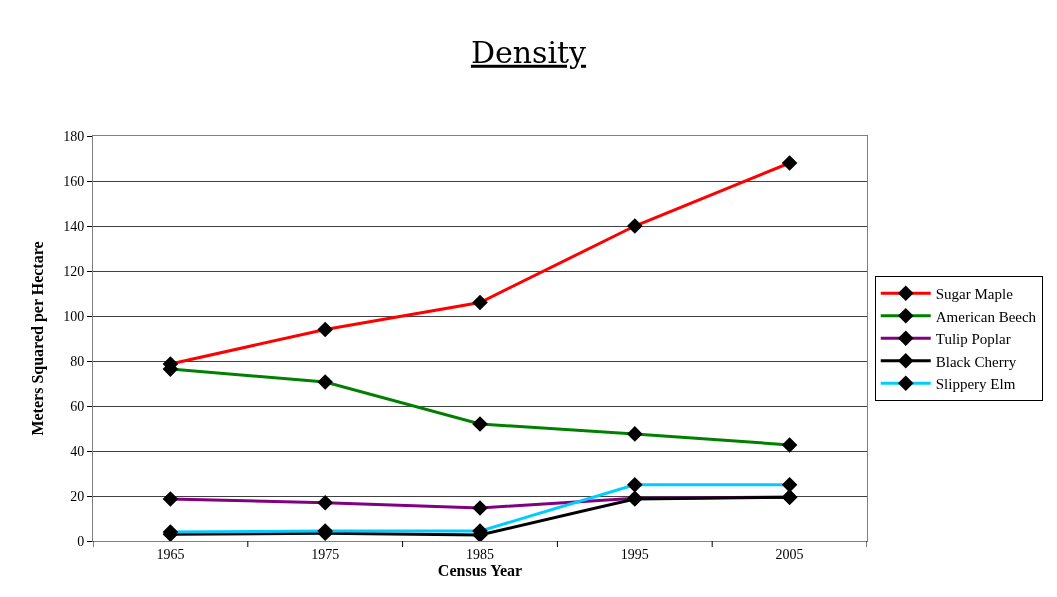 This screenshot has height=597, width=1057. I want to click on y-tick-label: 100, so click(74, 316).